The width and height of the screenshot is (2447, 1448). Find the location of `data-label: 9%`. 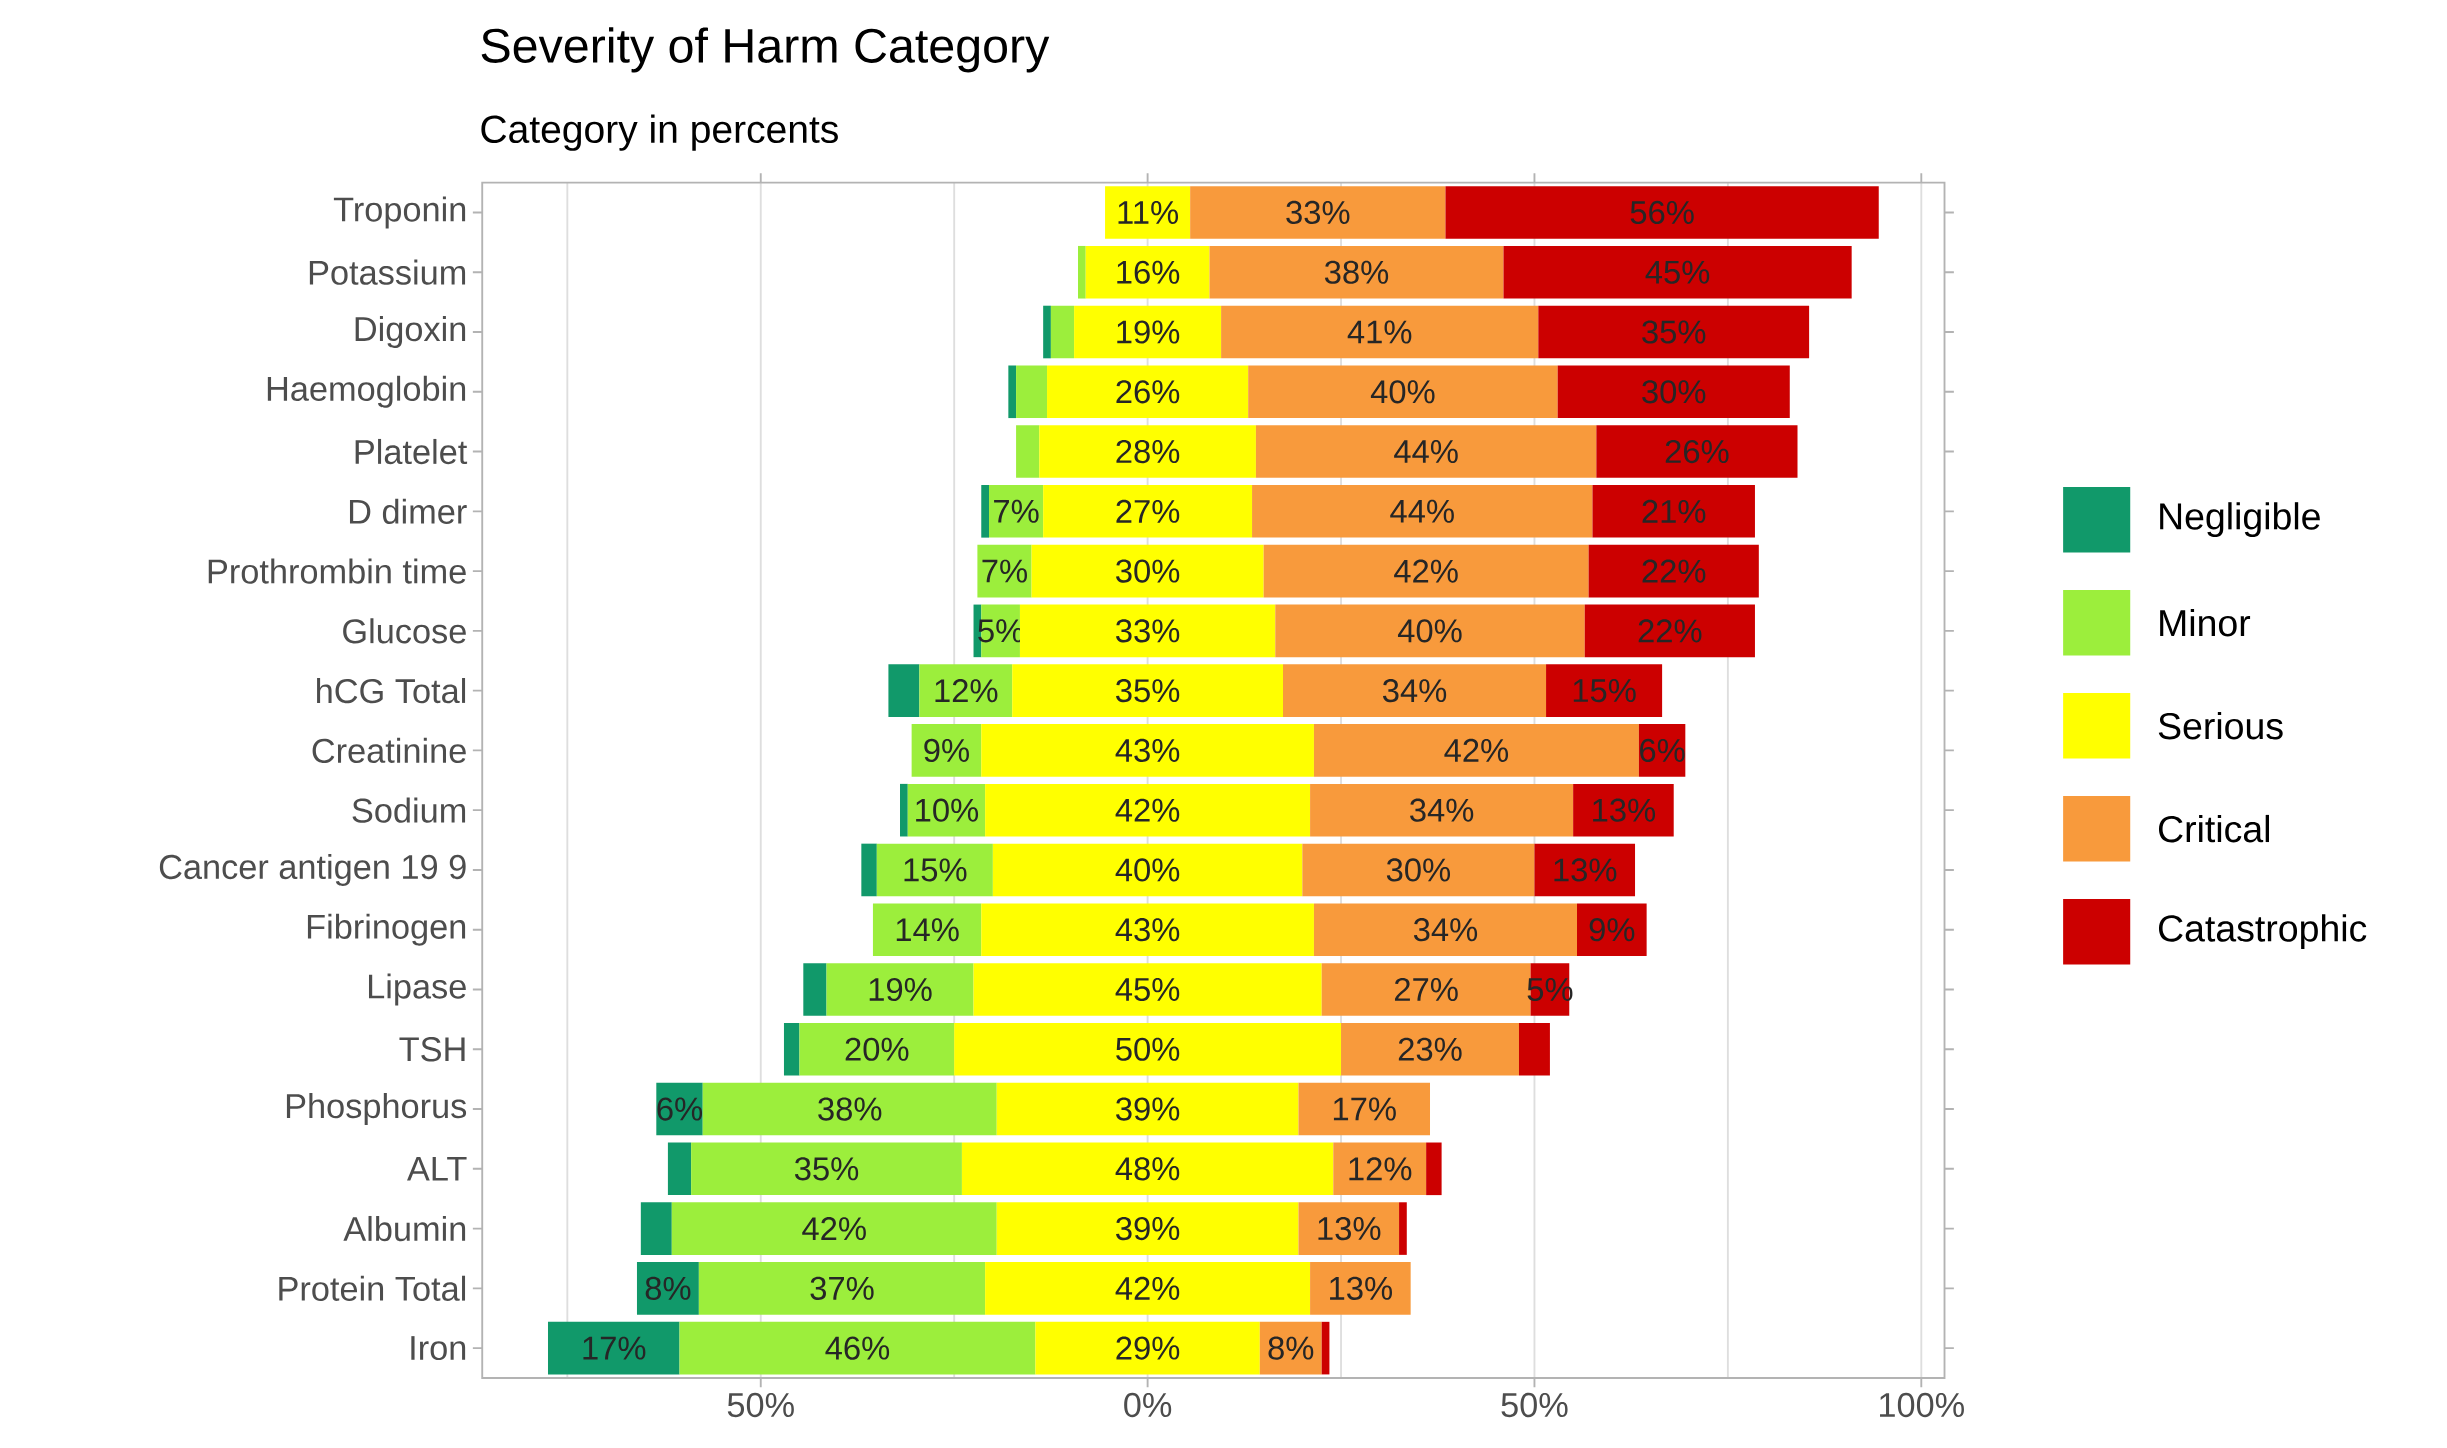

data-label: 9% is located at coordinates (1612, 930).